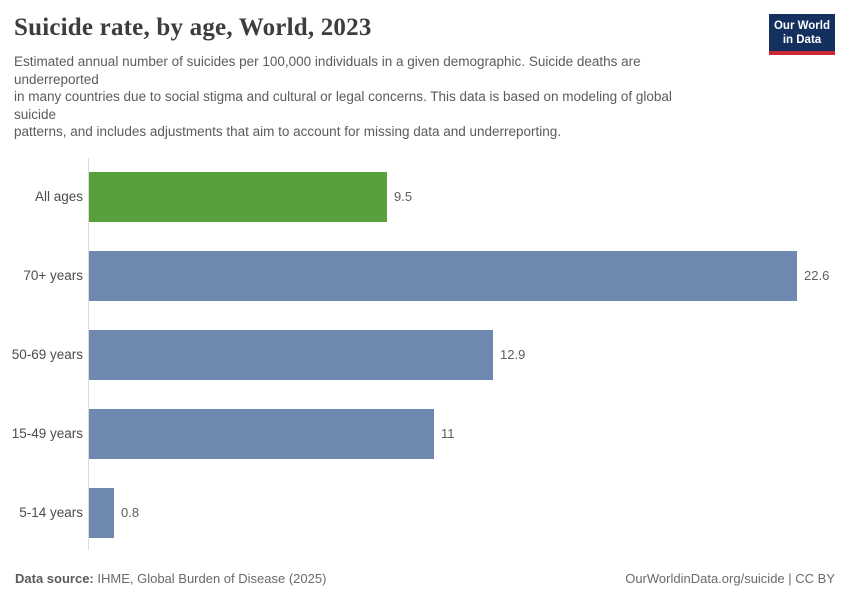 The width and height of the screenshot is (850, 600). What do you see at coordinates (51, 512) in the screenshot?
I see `category-label: 5-14 years` at bounding box center [51, 512].